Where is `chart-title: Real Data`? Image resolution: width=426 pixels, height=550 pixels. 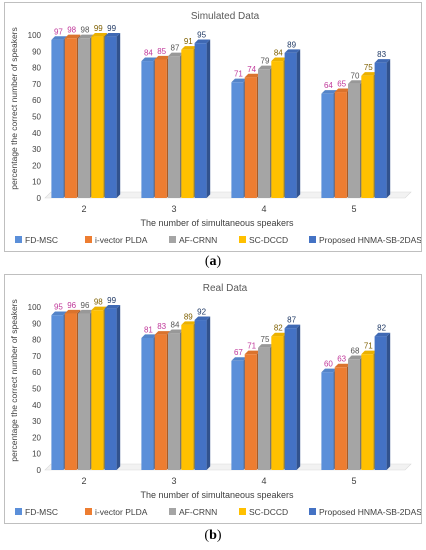
chart-title: Real Data is located at coordinates (225, 288).